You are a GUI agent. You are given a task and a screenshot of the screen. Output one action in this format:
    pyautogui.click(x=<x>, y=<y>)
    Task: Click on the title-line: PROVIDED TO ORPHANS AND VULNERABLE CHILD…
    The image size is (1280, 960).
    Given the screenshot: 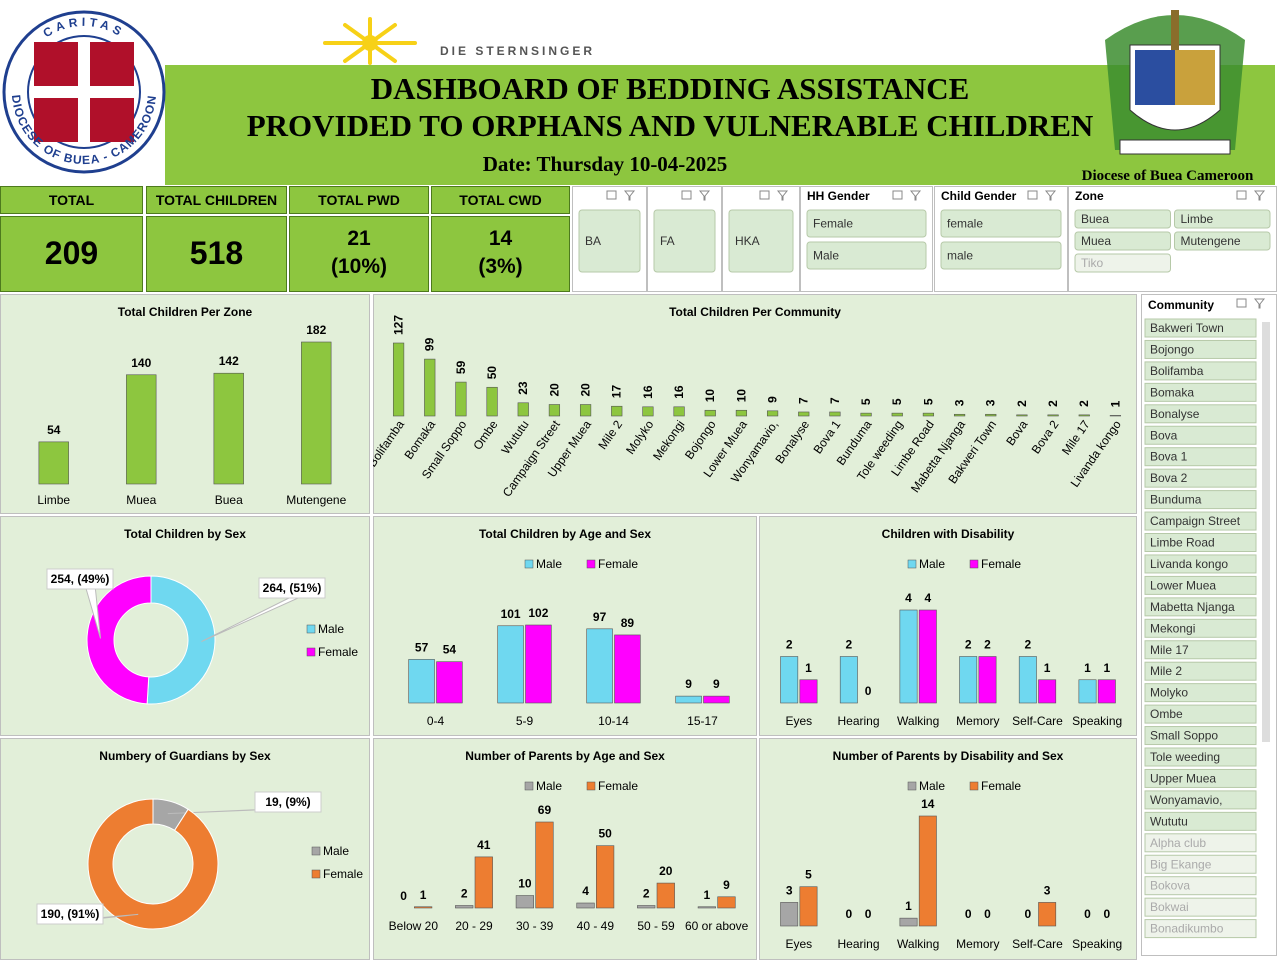 What is the action you would take?
    pyautogui.click(x=670, y=125)
    